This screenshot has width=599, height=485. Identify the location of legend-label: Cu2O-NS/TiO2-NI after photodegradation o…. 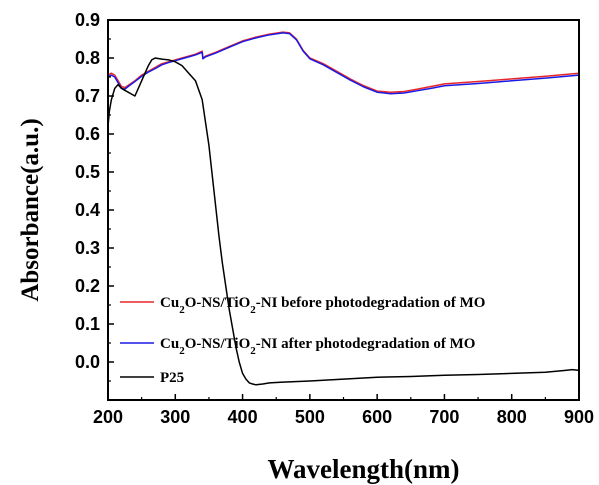
(317, 346).